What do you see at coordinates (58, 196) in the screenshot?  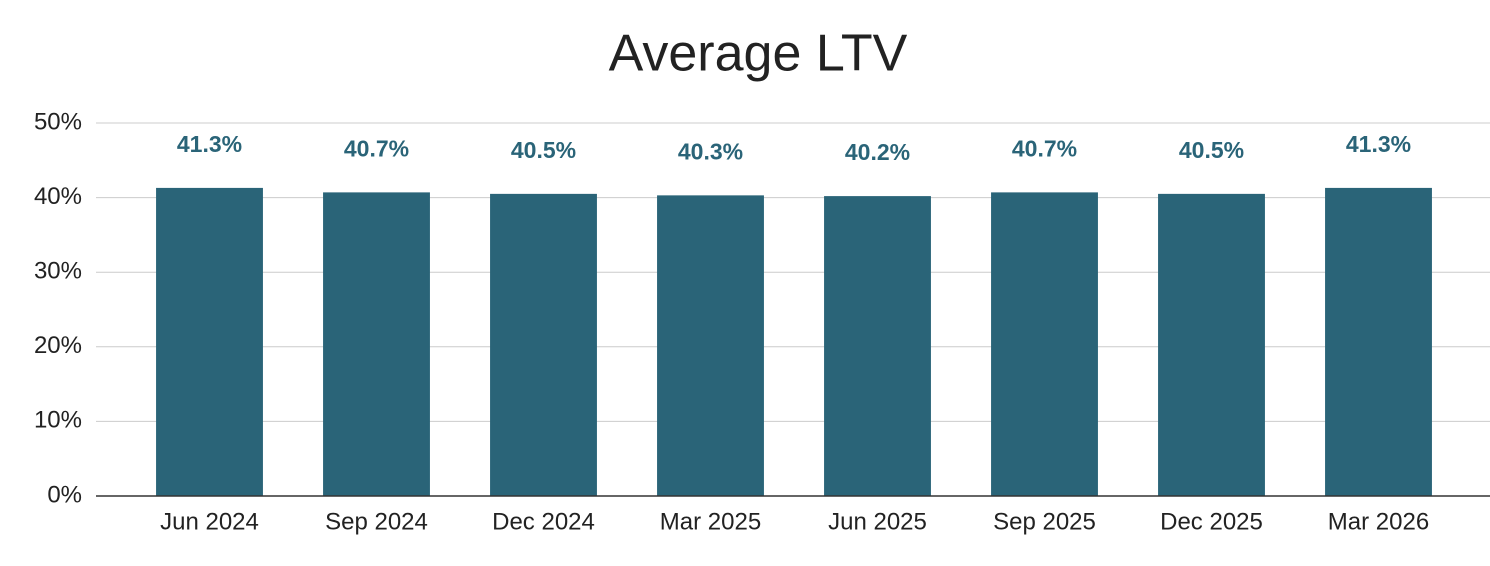 I see `y-tick-label: 40%` at bounding box center [58, 196].